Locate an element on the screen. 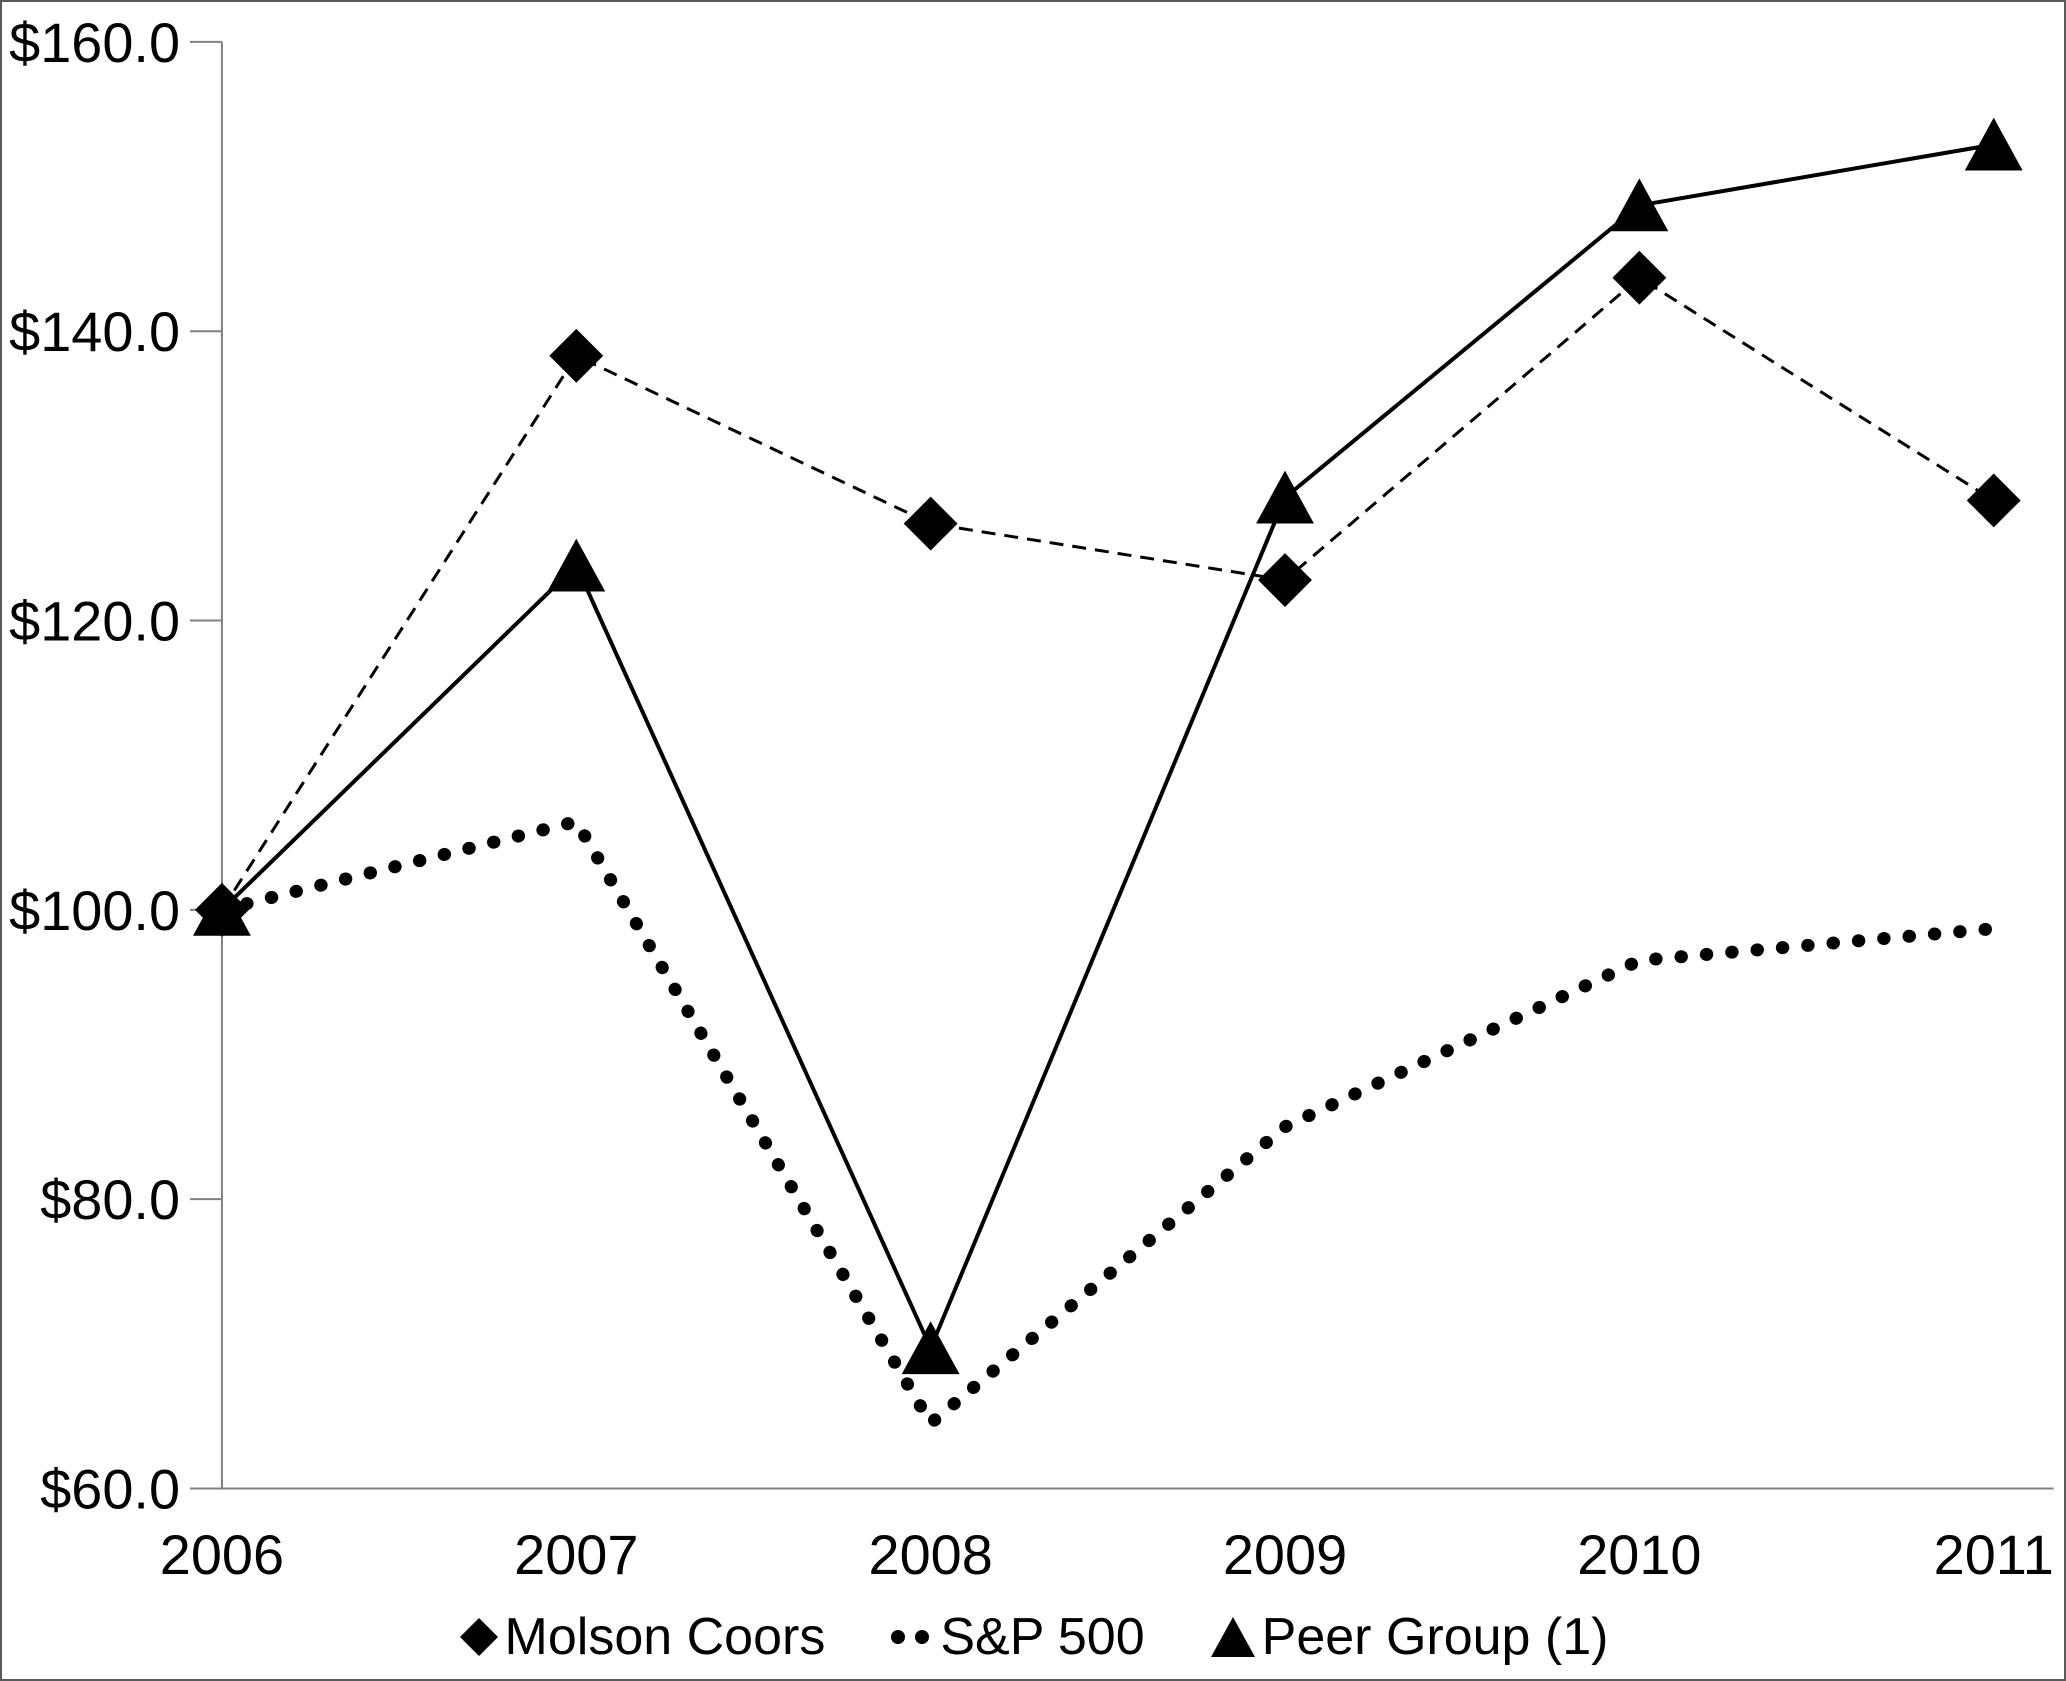 This screenshot has width=2066, height=1681. legend-label-sp-500: S&P 500 is located at coordinates (1042, 1637).